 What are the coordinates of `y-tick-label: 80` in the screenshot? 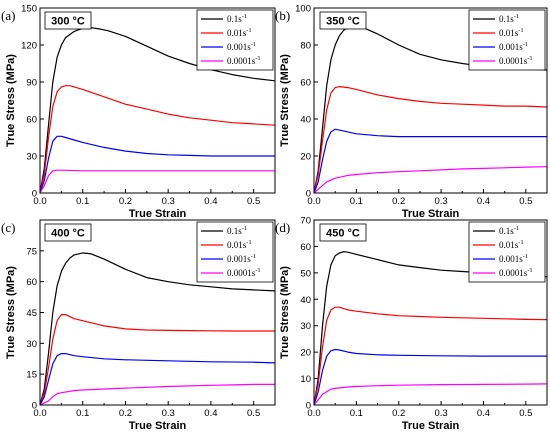 It's located at (305, 46).